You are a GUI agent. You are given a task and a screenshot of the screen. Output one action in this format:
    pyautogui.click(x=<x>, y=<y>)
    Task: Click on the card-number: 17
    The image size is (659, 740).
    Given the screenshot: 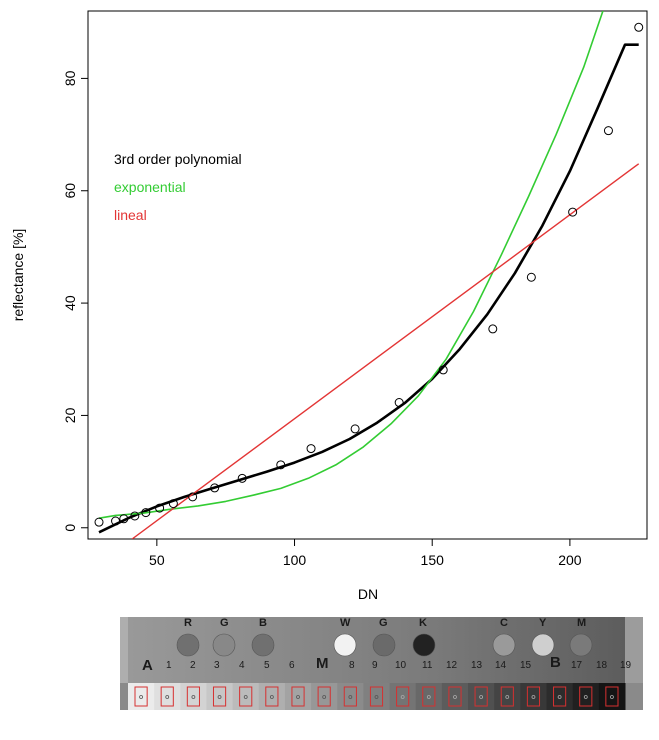 What is the action you would take?
    pyautogui.click(x=577, y=665)
    